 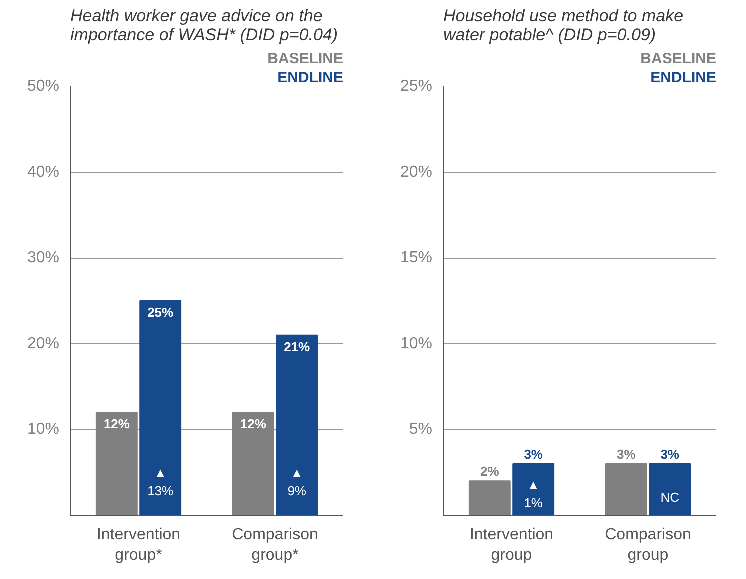 I want to click on chart-title: Household use method to make water potable^ (DID p=0.09), so click(x=564, y=25).